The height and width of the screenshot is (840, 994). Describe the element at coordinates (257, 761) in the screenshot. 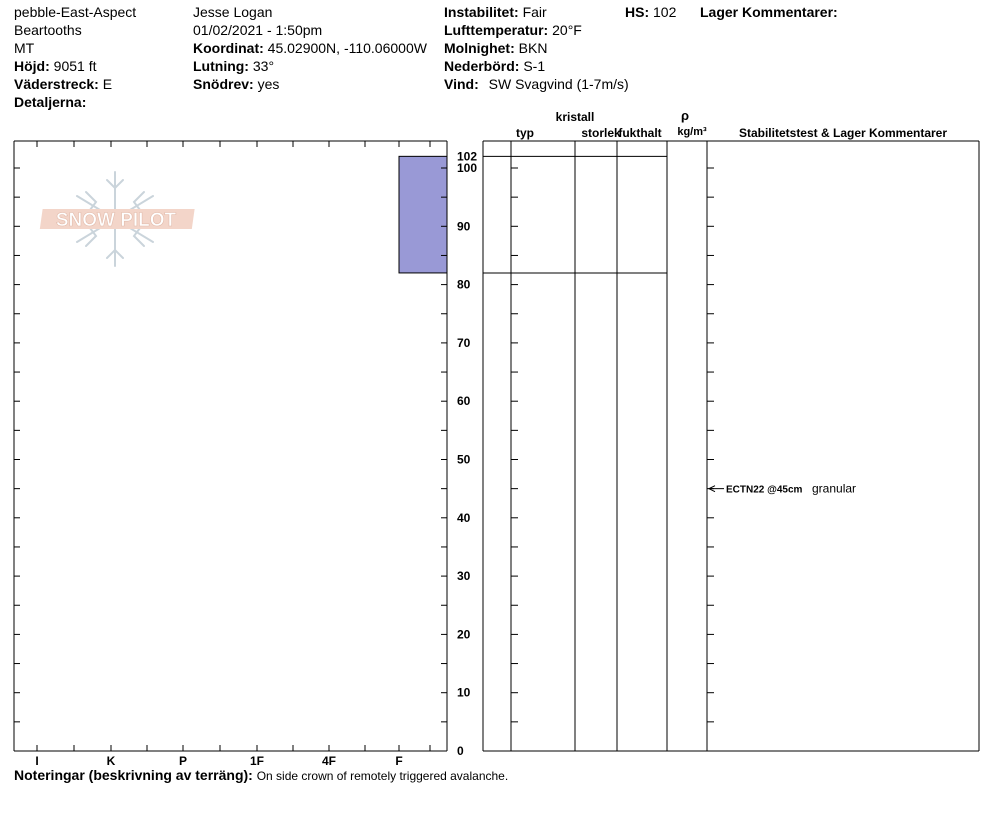

I see `hardness-label-1F: 1F` at that location.